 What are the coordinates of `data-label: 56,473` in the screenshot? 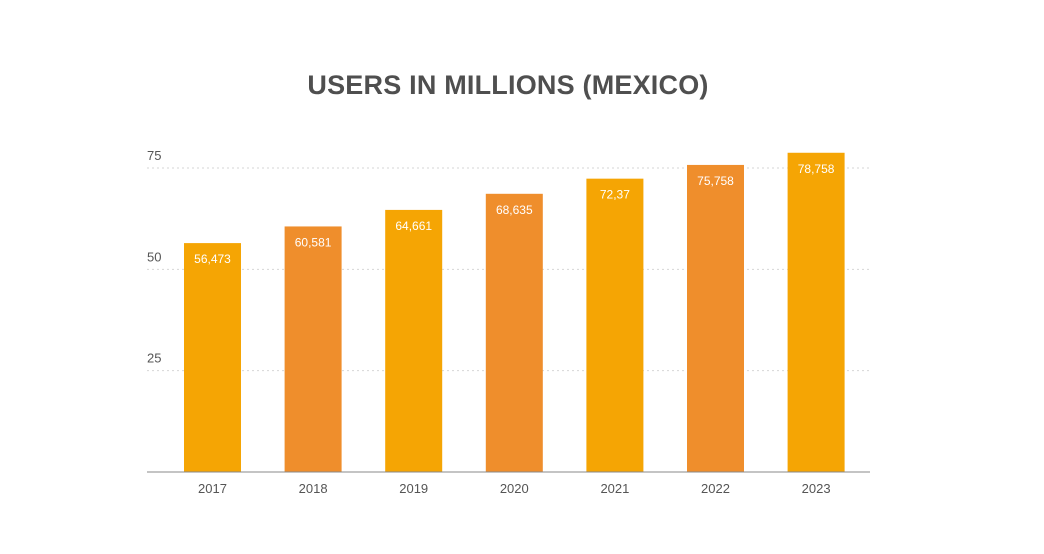 It's located at (212, 259).